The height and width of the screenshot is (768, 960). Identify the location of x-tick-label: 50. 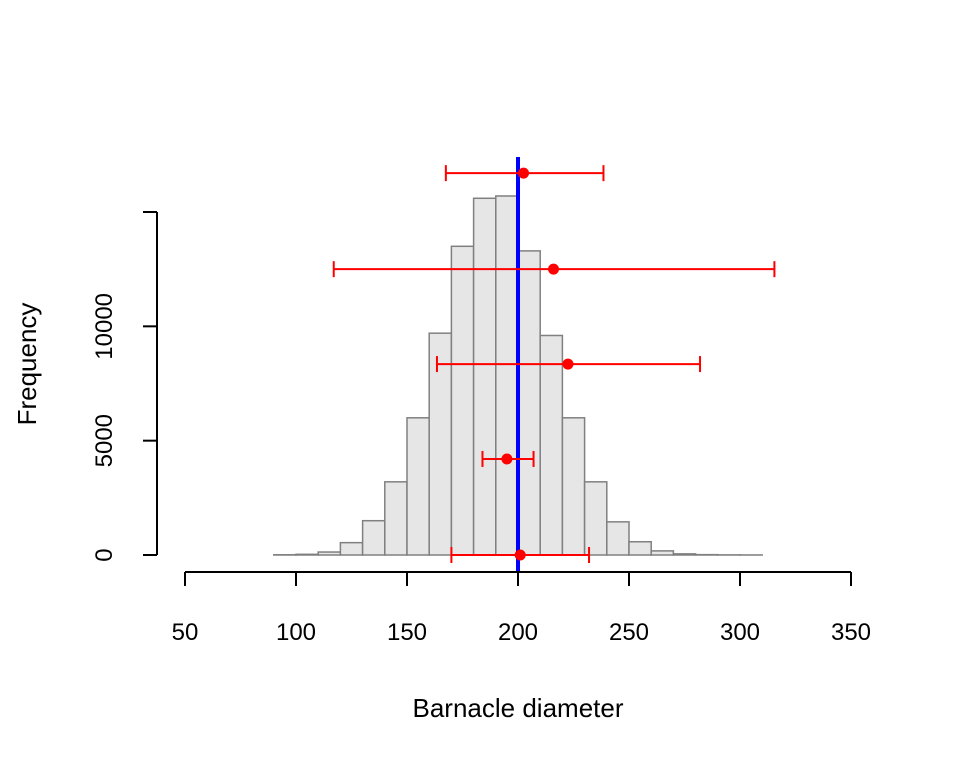
(185, 632).